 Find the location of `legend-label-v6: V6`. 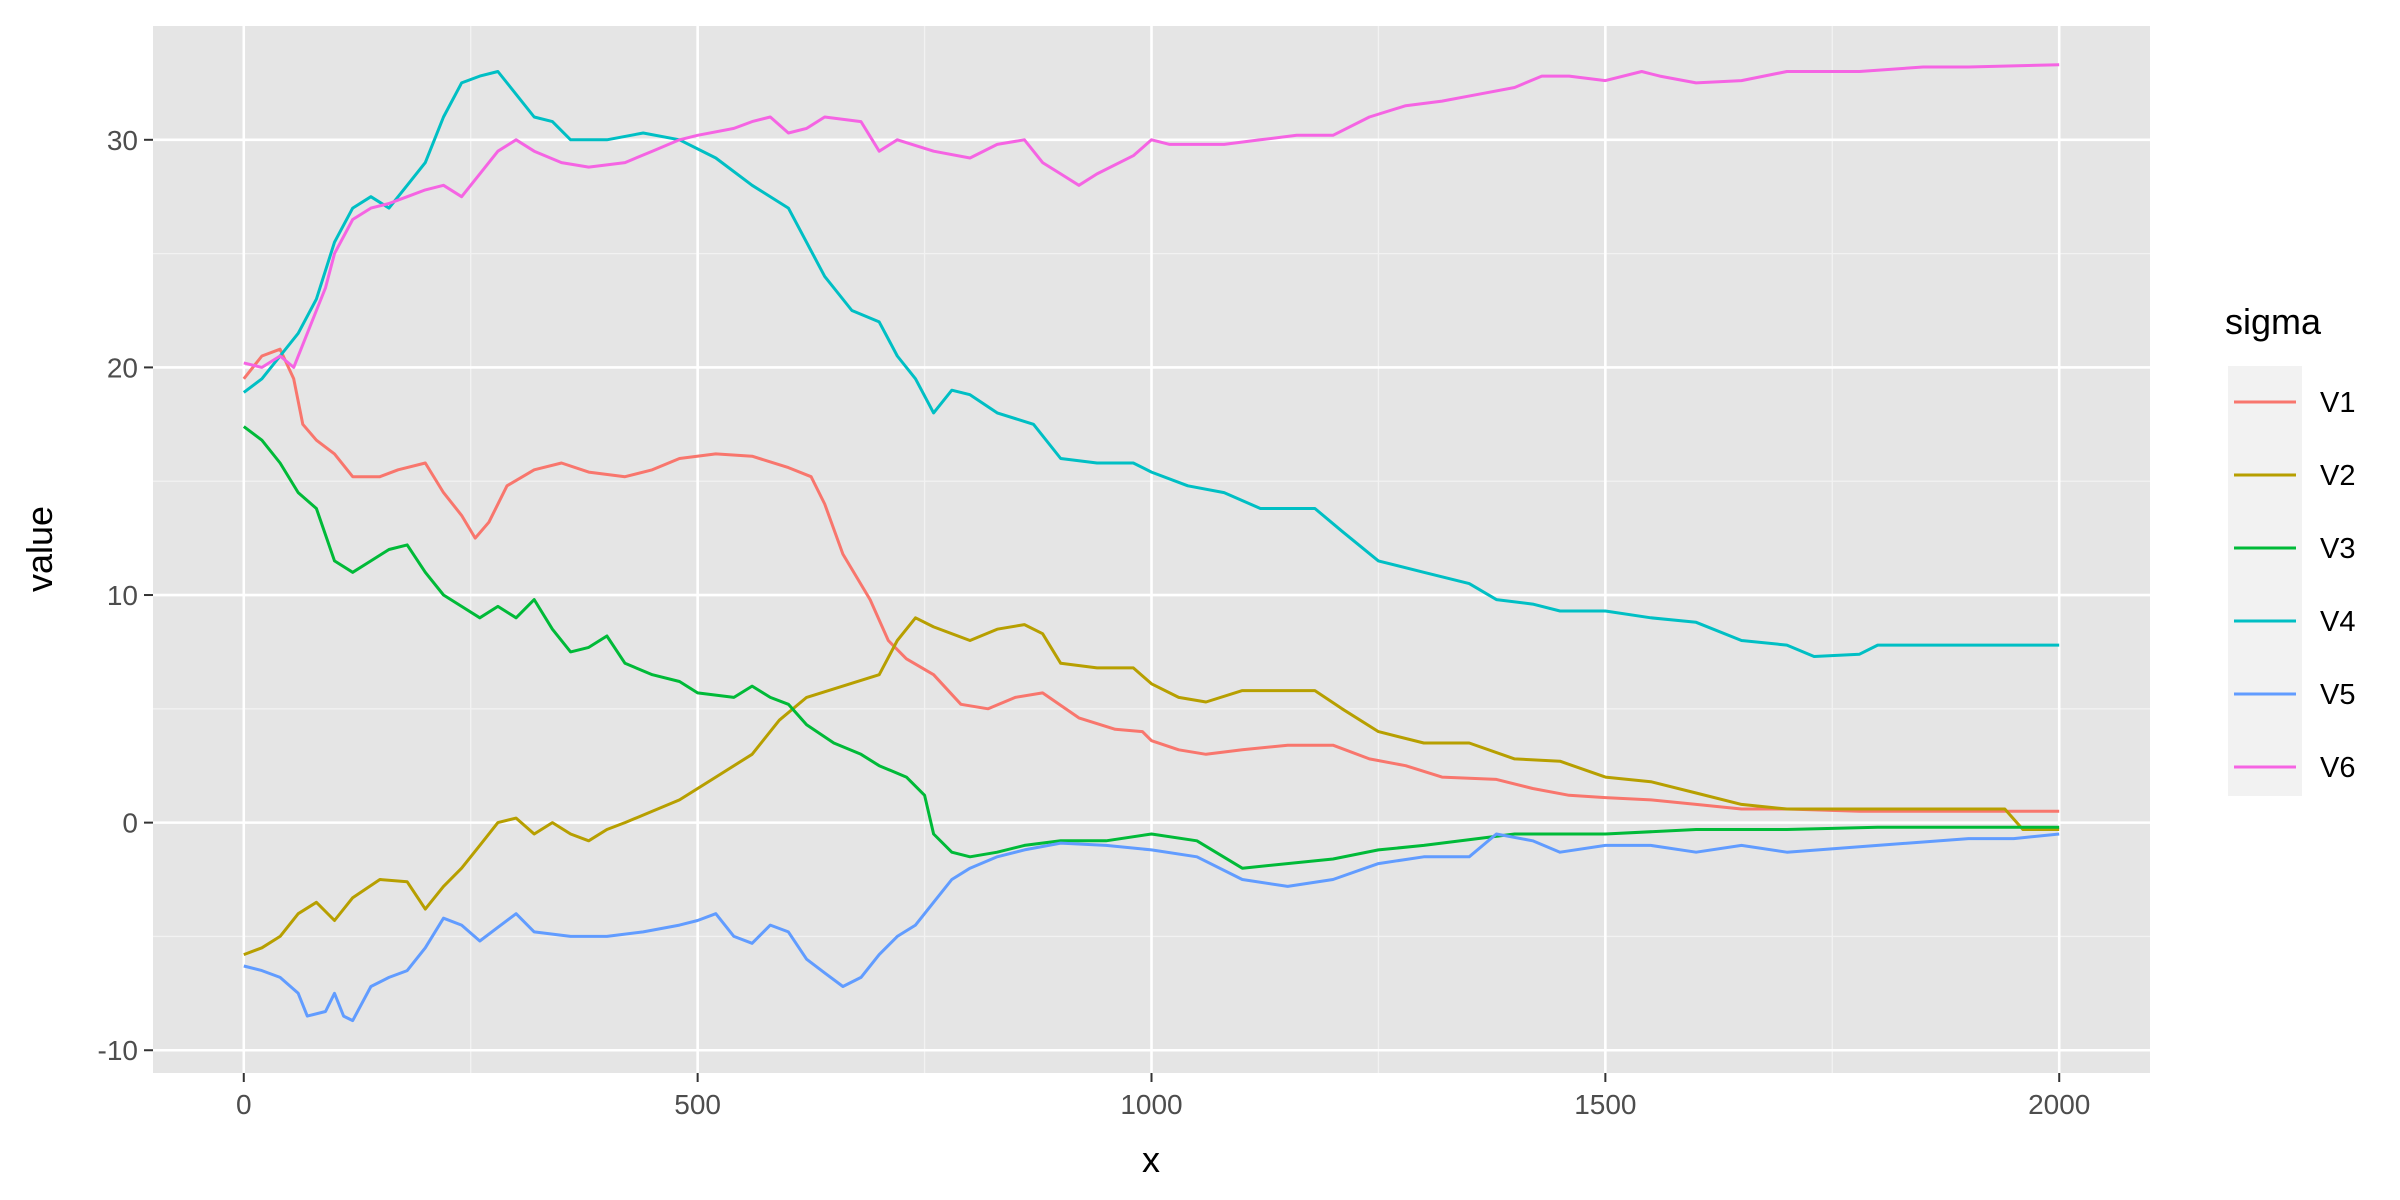

legend-label-v6: V6 is located at coordinates (2337, 768).